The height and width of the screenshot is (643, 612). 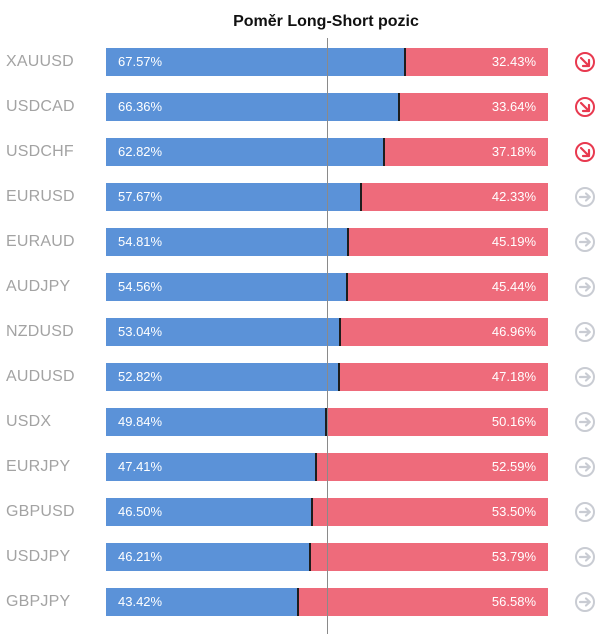 I want to click on pair-symbol: GBPUSD, so click(x=40, y=511).